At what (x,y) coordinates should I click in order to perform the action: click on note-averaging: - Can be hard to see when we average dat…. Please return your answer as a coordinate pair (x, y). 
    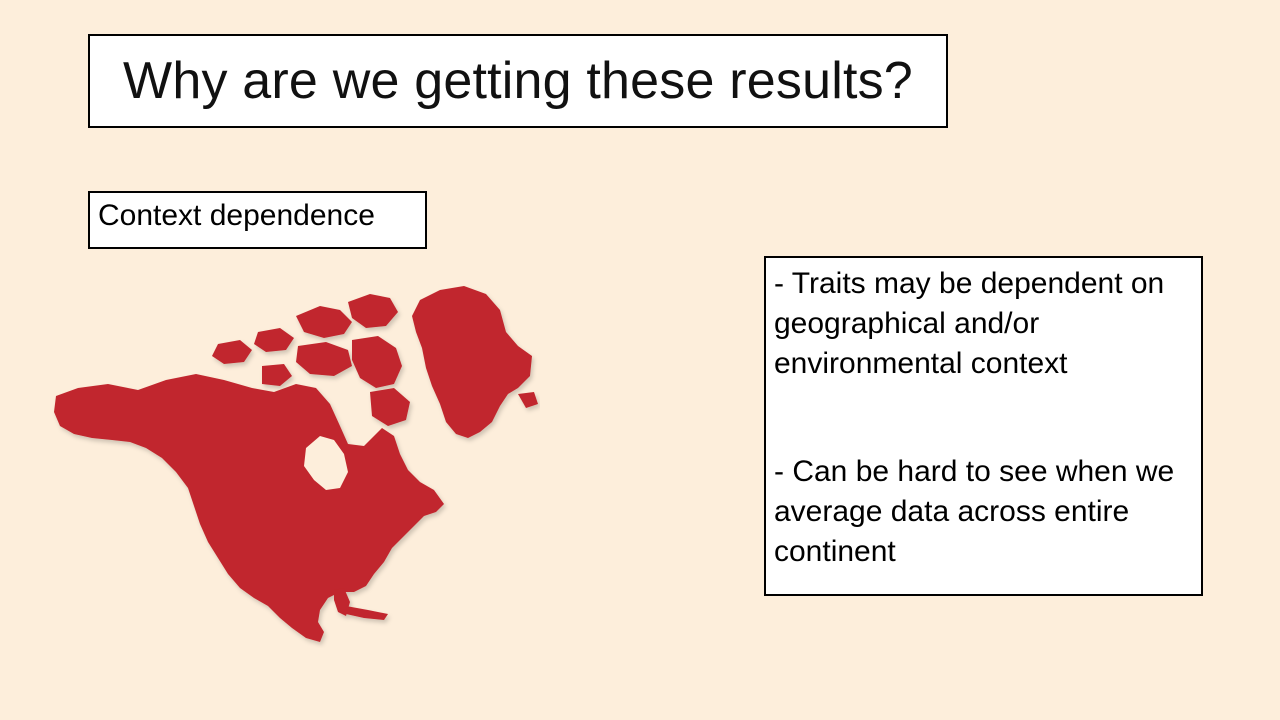
    Looking at the image, I should click on (974, 511).